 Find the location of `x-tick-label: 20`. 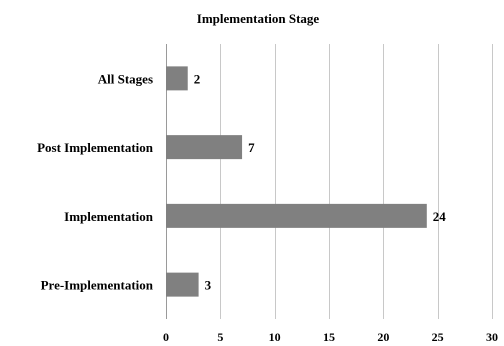

x-tick-label: 20 is located at coordinates (383, 337).